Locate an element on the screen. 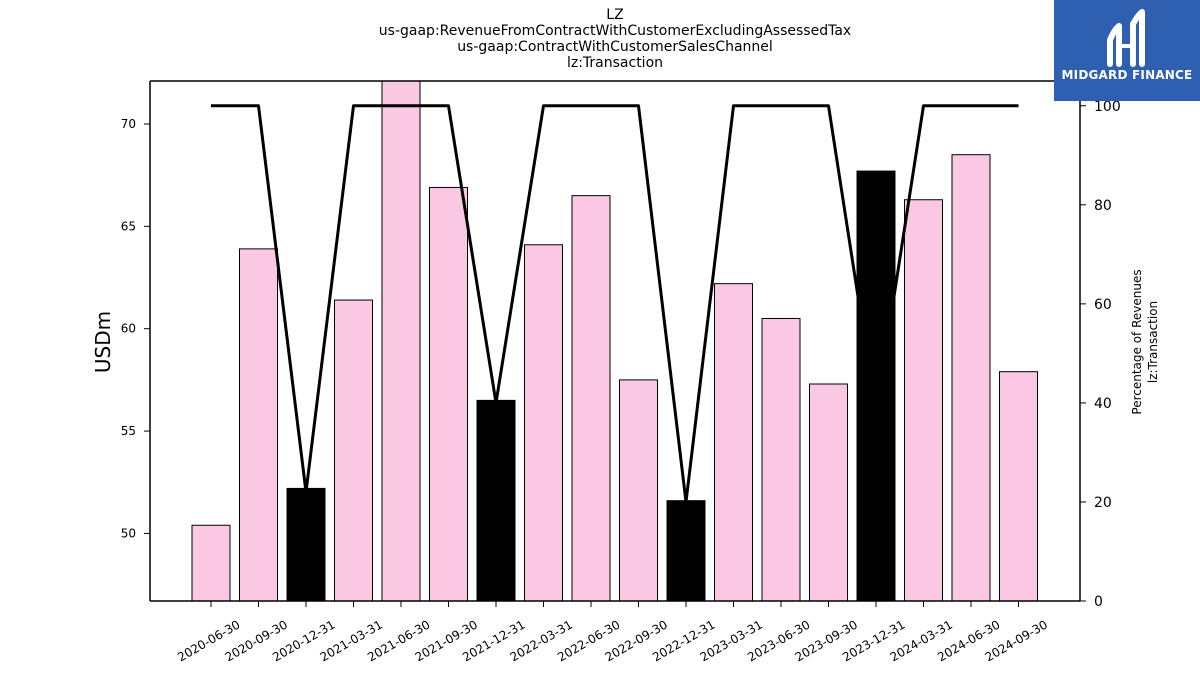  logo: MIDGARD FINANCE is located at coordinates (1127, 50).